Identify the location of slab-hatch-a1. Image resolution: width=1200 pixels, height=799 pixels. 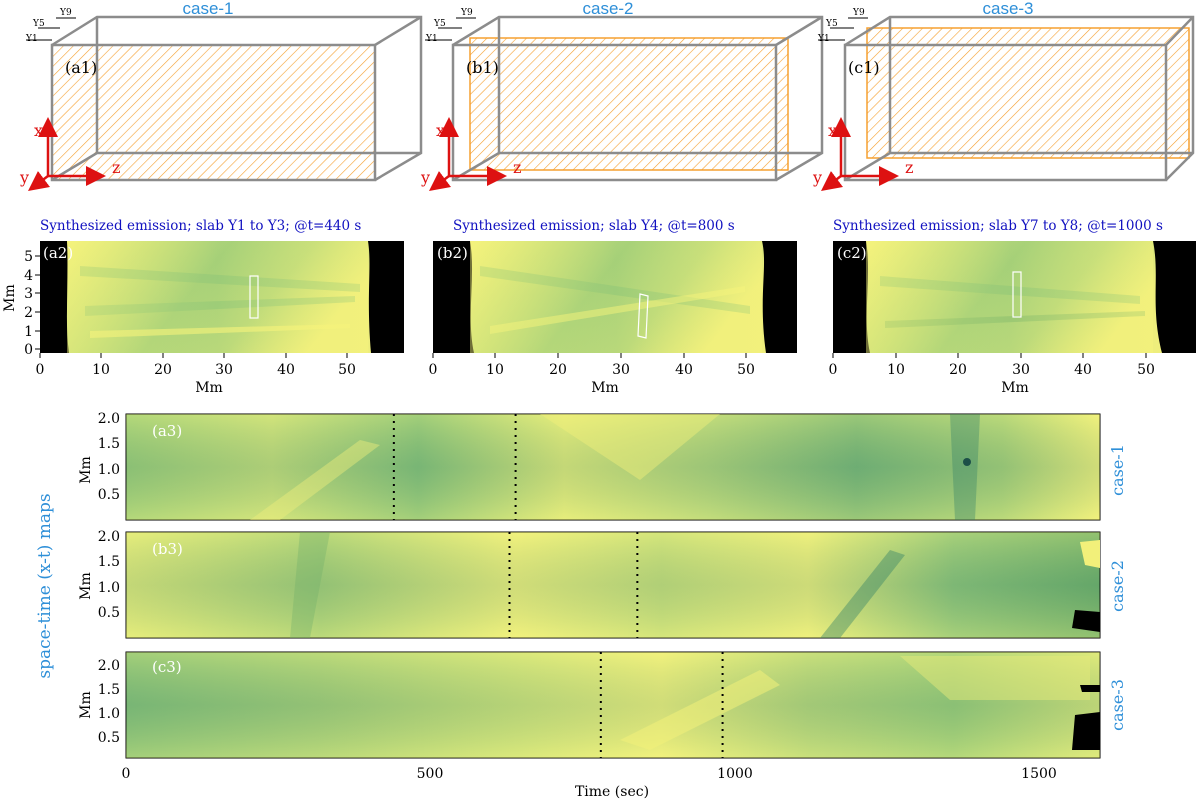
(213, 112).